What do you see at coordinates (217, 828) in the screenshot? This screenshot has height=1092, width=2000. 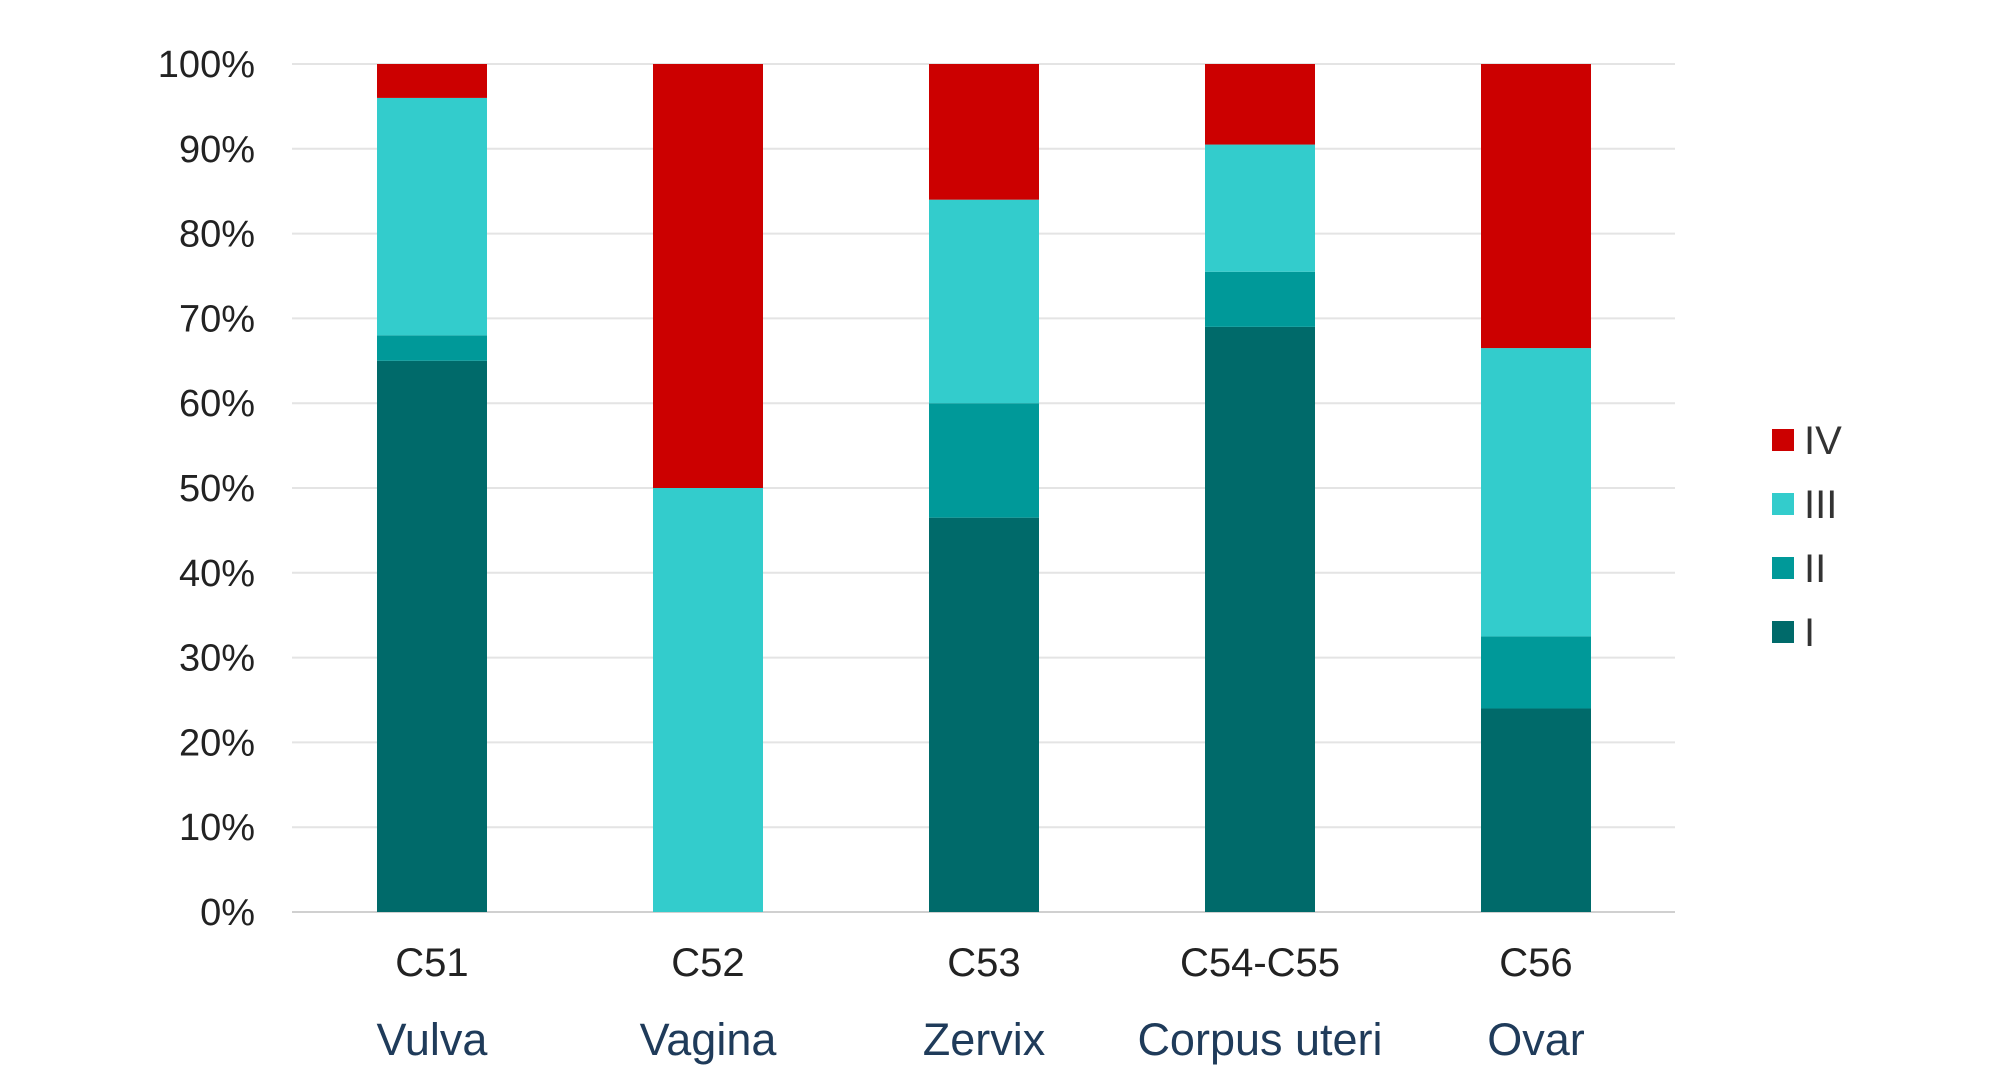 I see `y-tick-label: 10%` at bounding box center [217, 828].